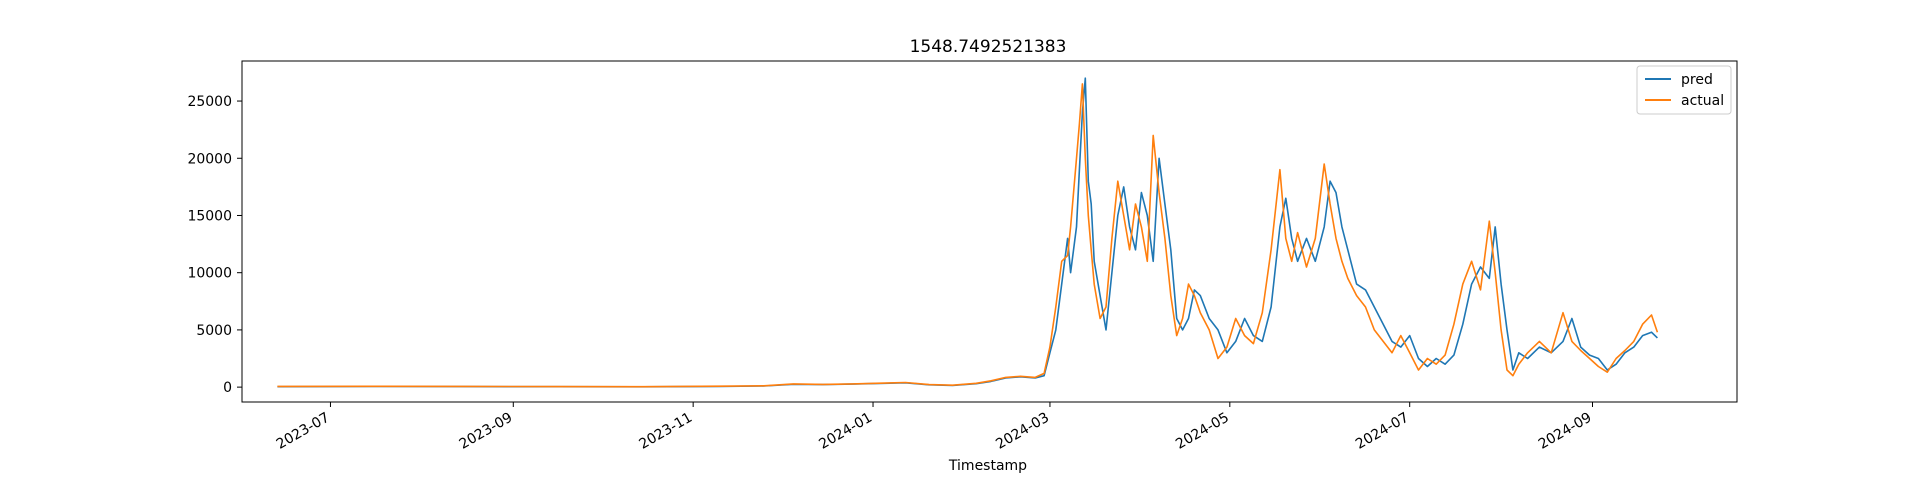 This screenshot has height=500, width=1920. I want to click on y-tick-label: 15000, so click(209, 216).